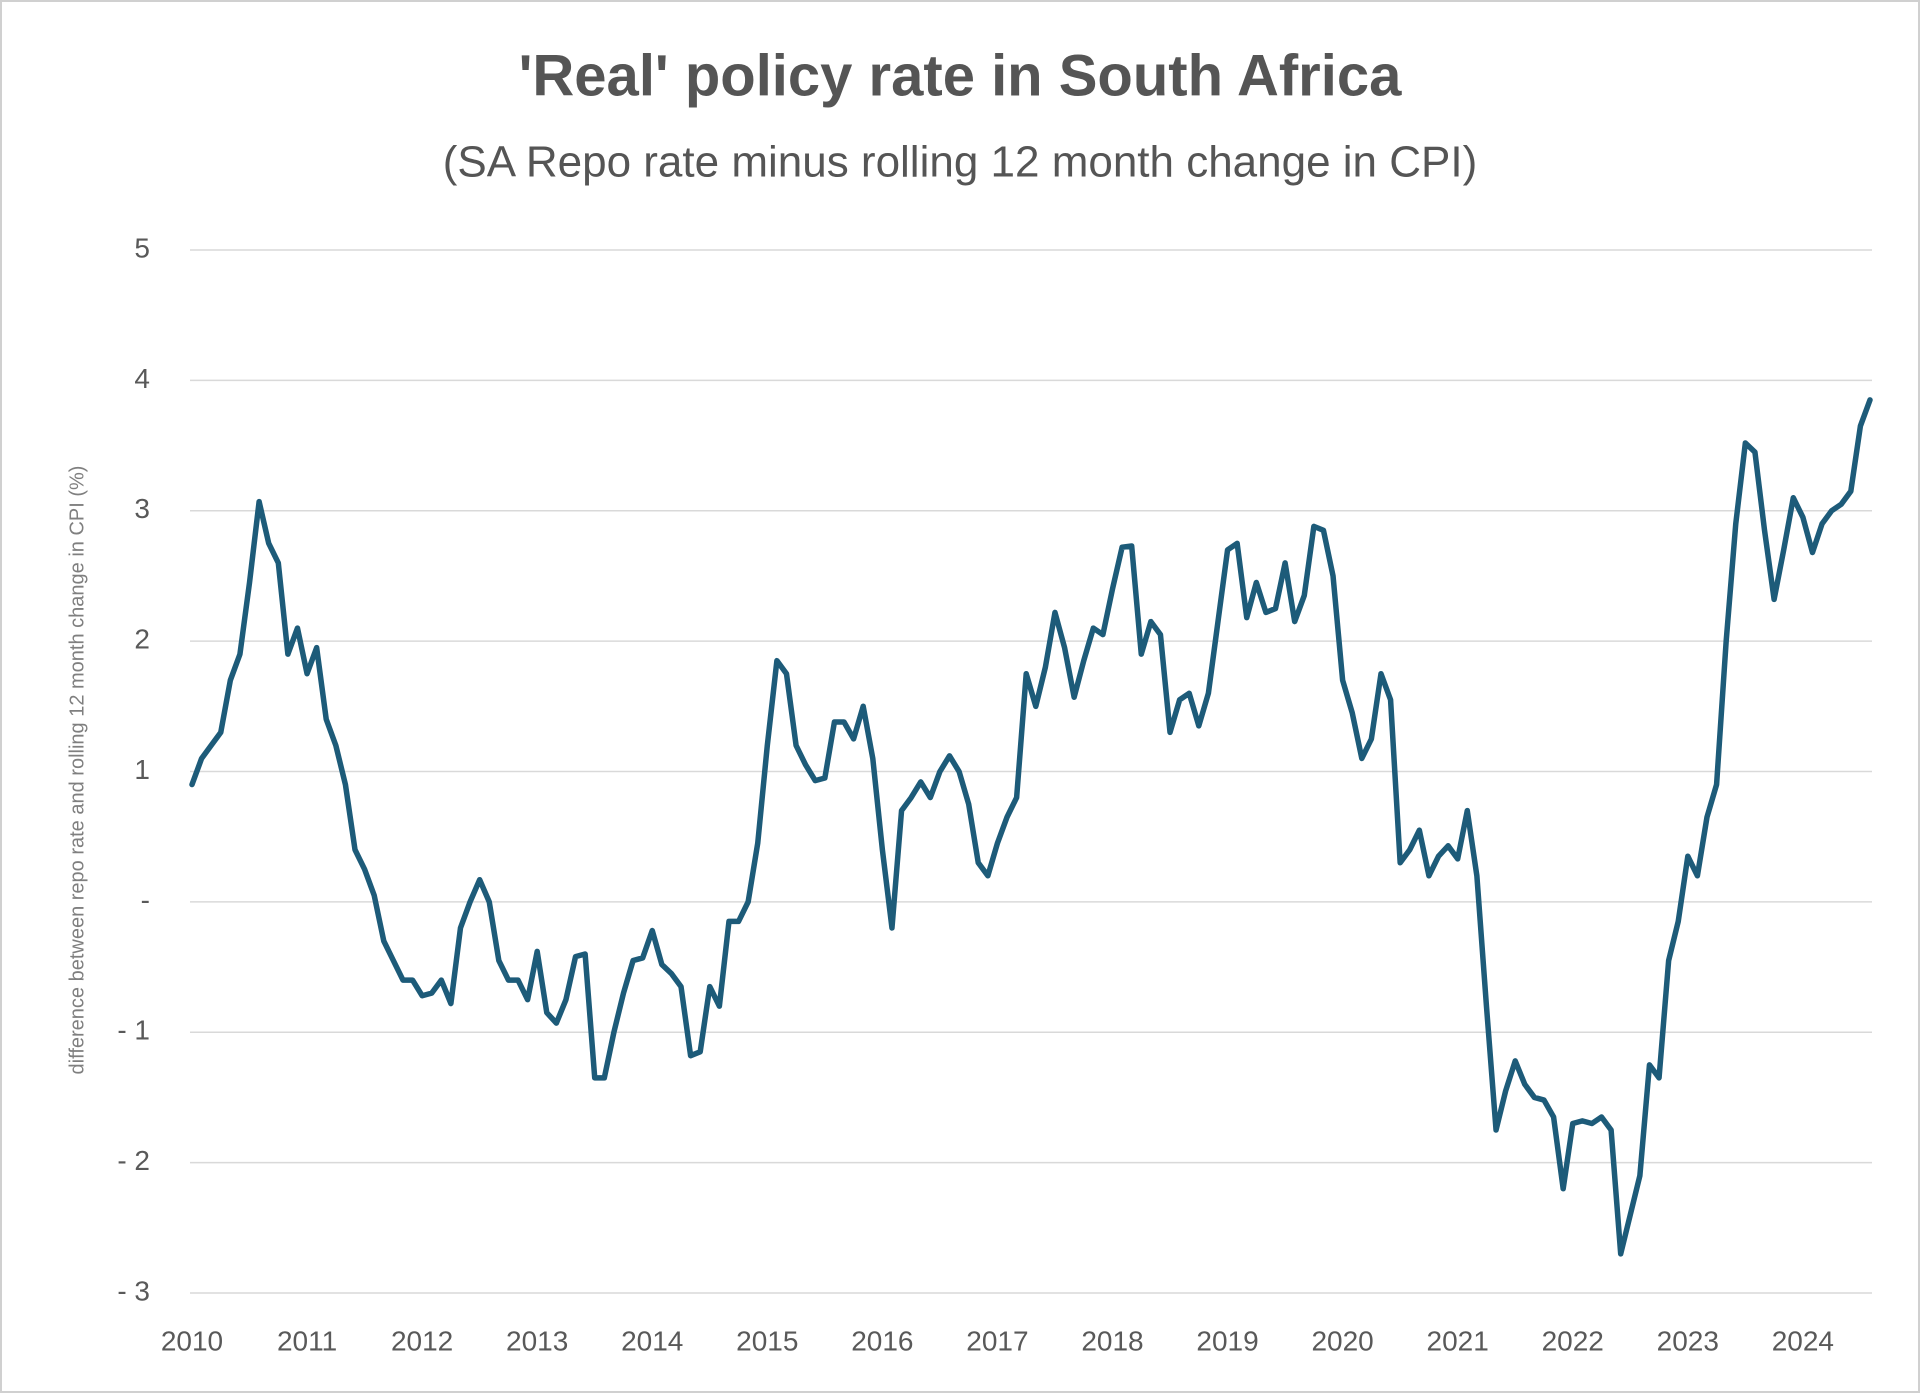 Image resolution: width=1920 pixels, height=1393 pixels. Describe the element at coordinates (142, 639) in the screenshot. I see `y-tick-label: 2` at that location.